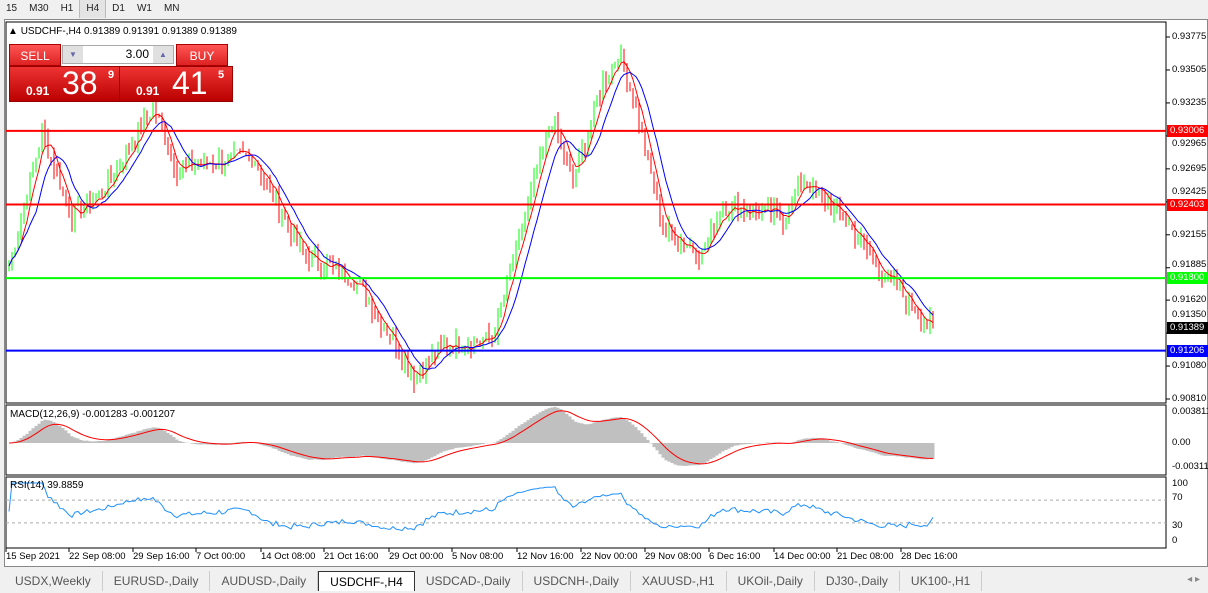 This screenshot has height=593, width=1208. I want to click on timeframe-W1: W1, so click(144, 8).